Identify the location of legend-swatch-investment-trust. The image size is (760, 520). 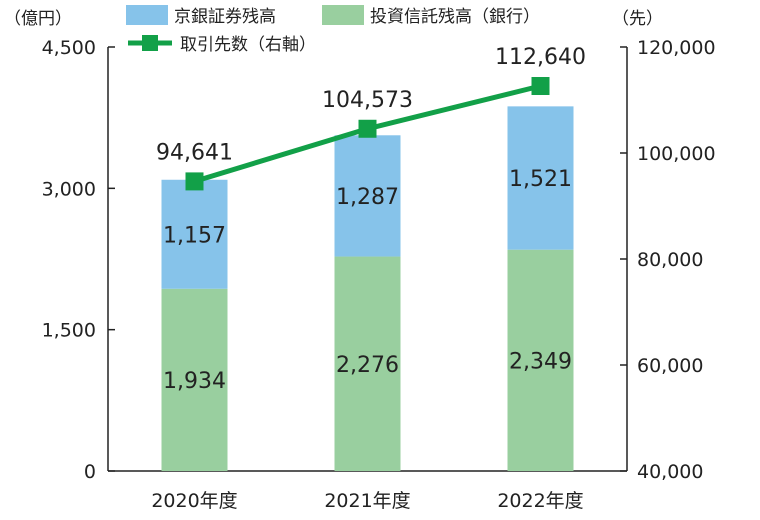
(343, 14).